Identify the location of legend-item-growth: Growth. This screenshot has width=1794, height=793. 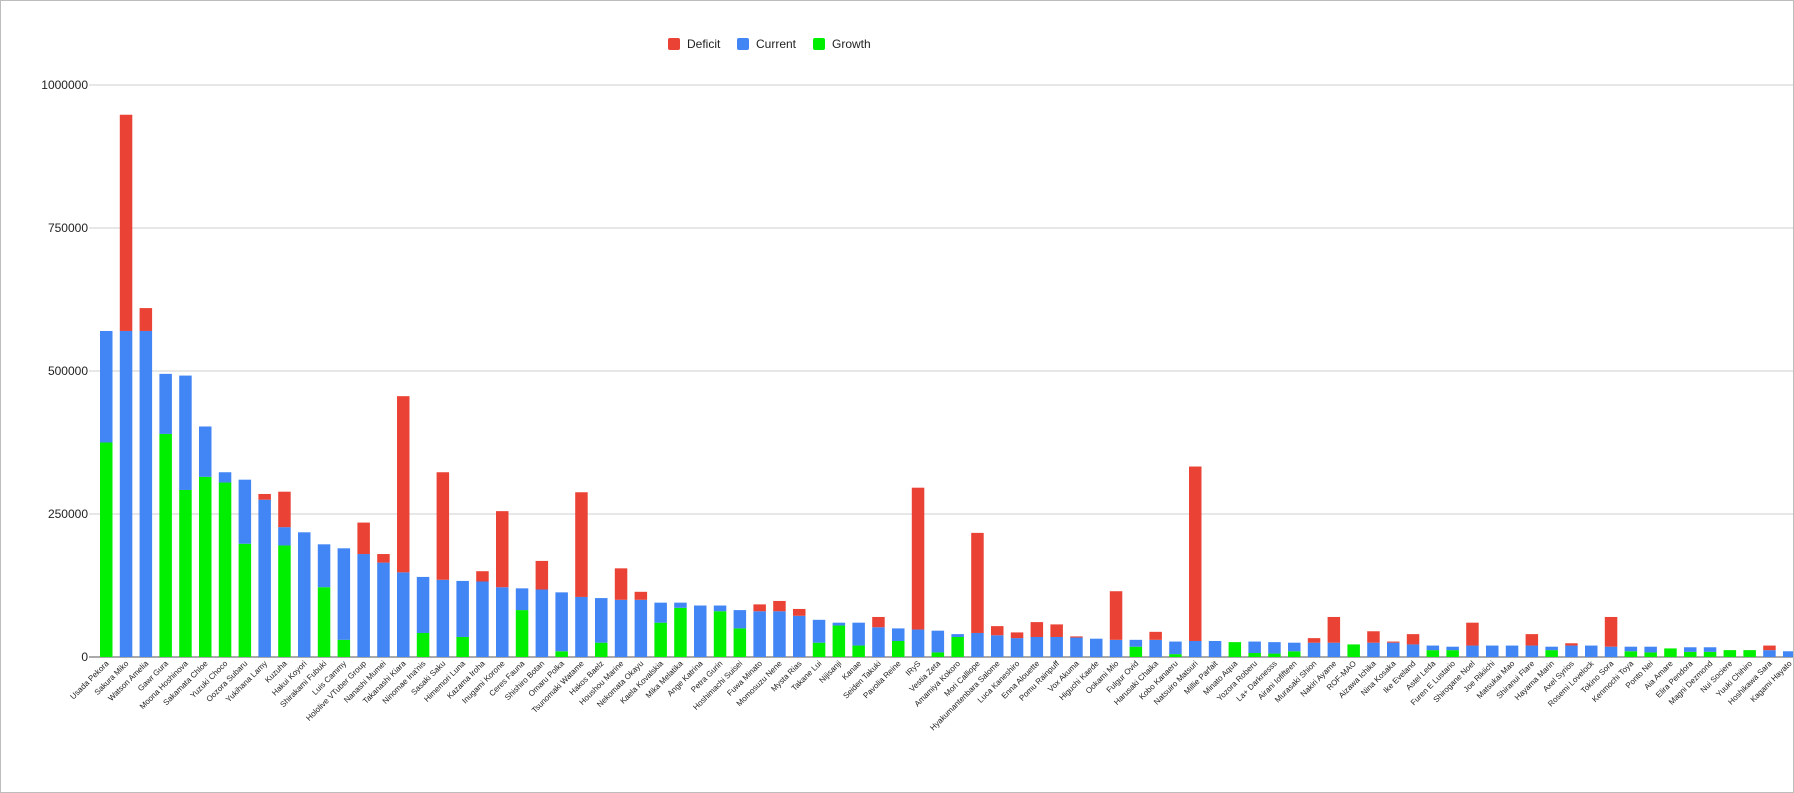
(842, 44).